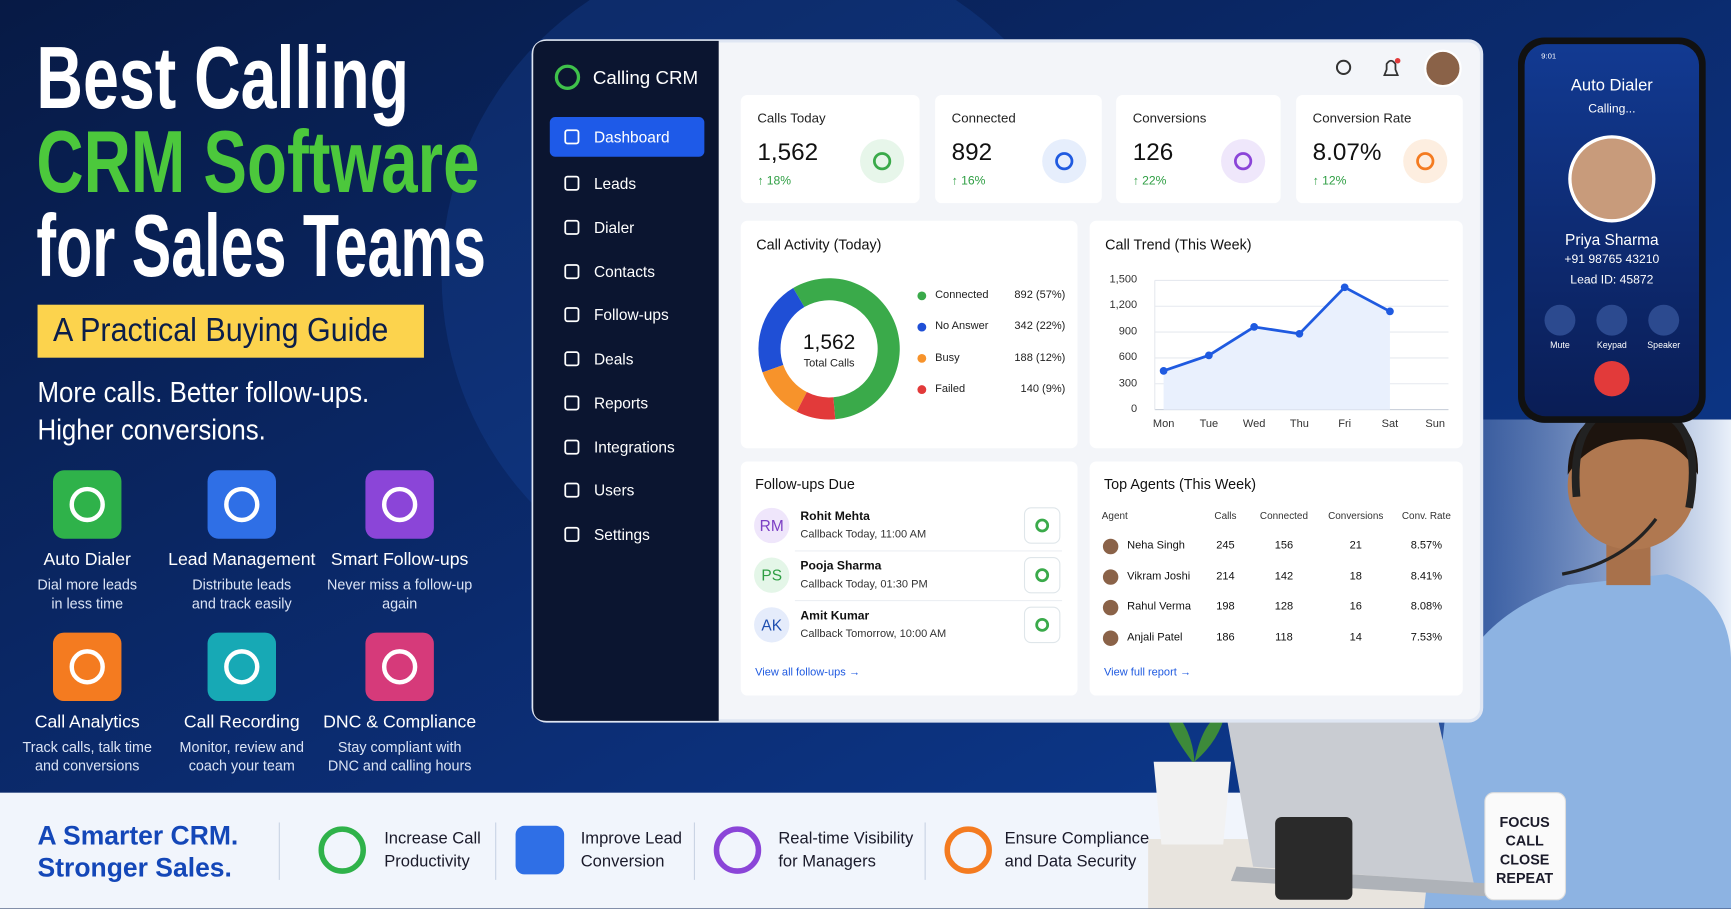  I want to click on phone-button-label: Keypad, so click(1611, 345).